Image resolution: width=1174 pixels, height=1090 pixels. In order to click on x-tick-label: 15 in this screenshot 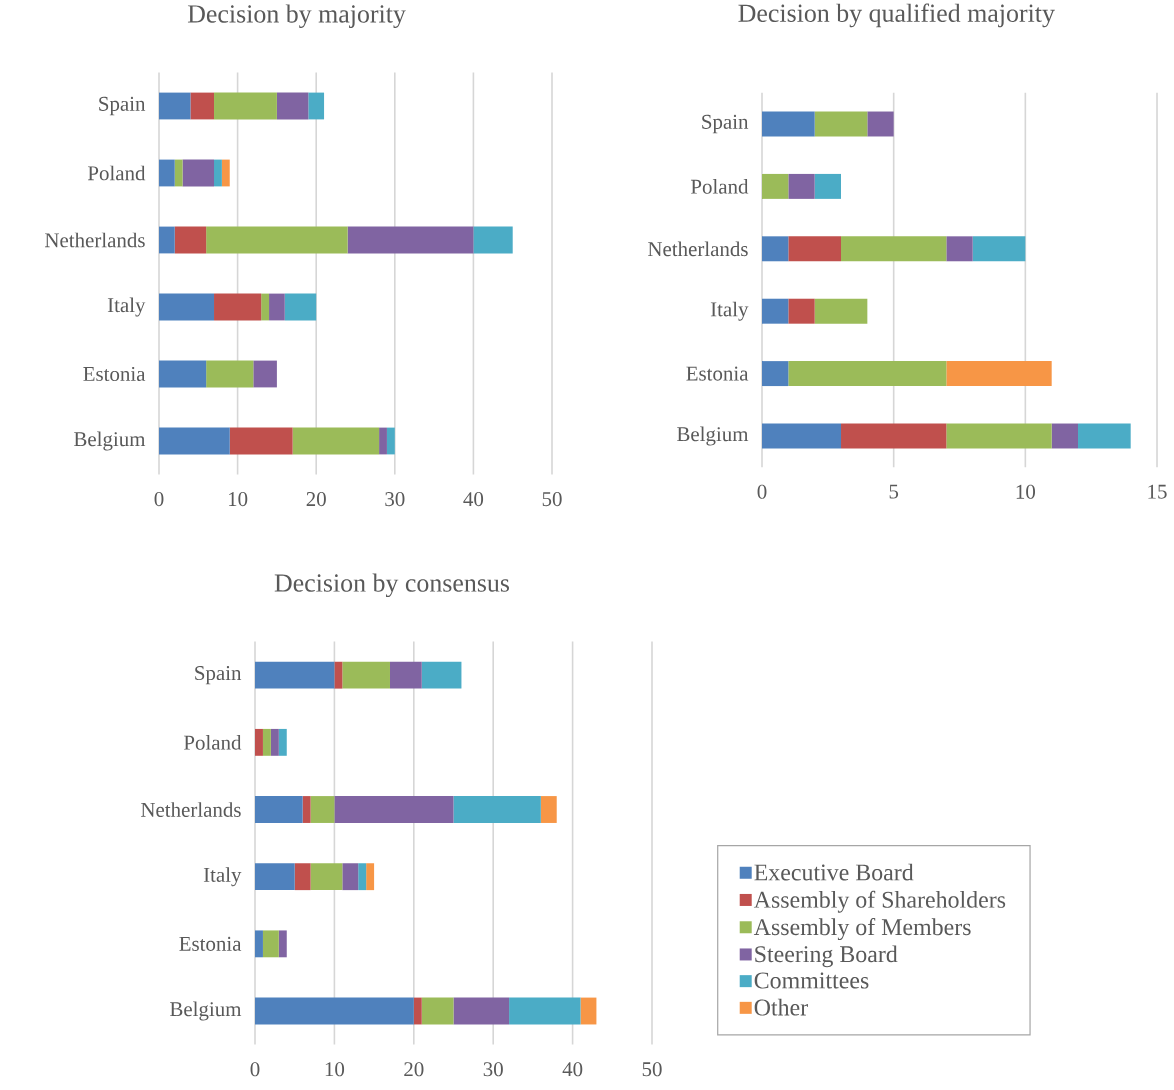, I will do `click(1157, 491)`.